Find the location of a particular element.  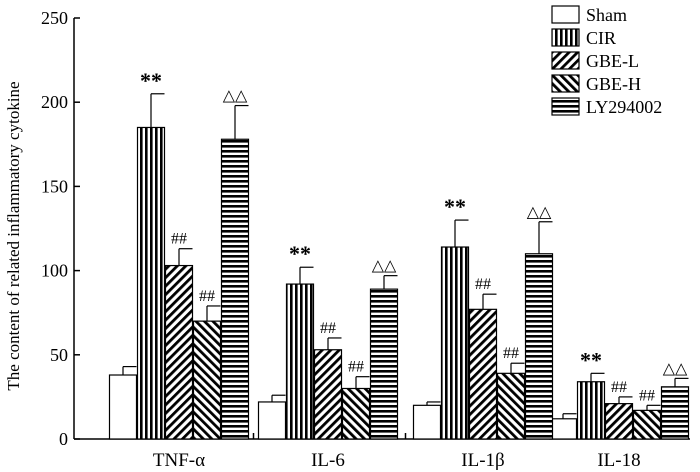

legend-label: CIR is located at coordinates (601, 38).